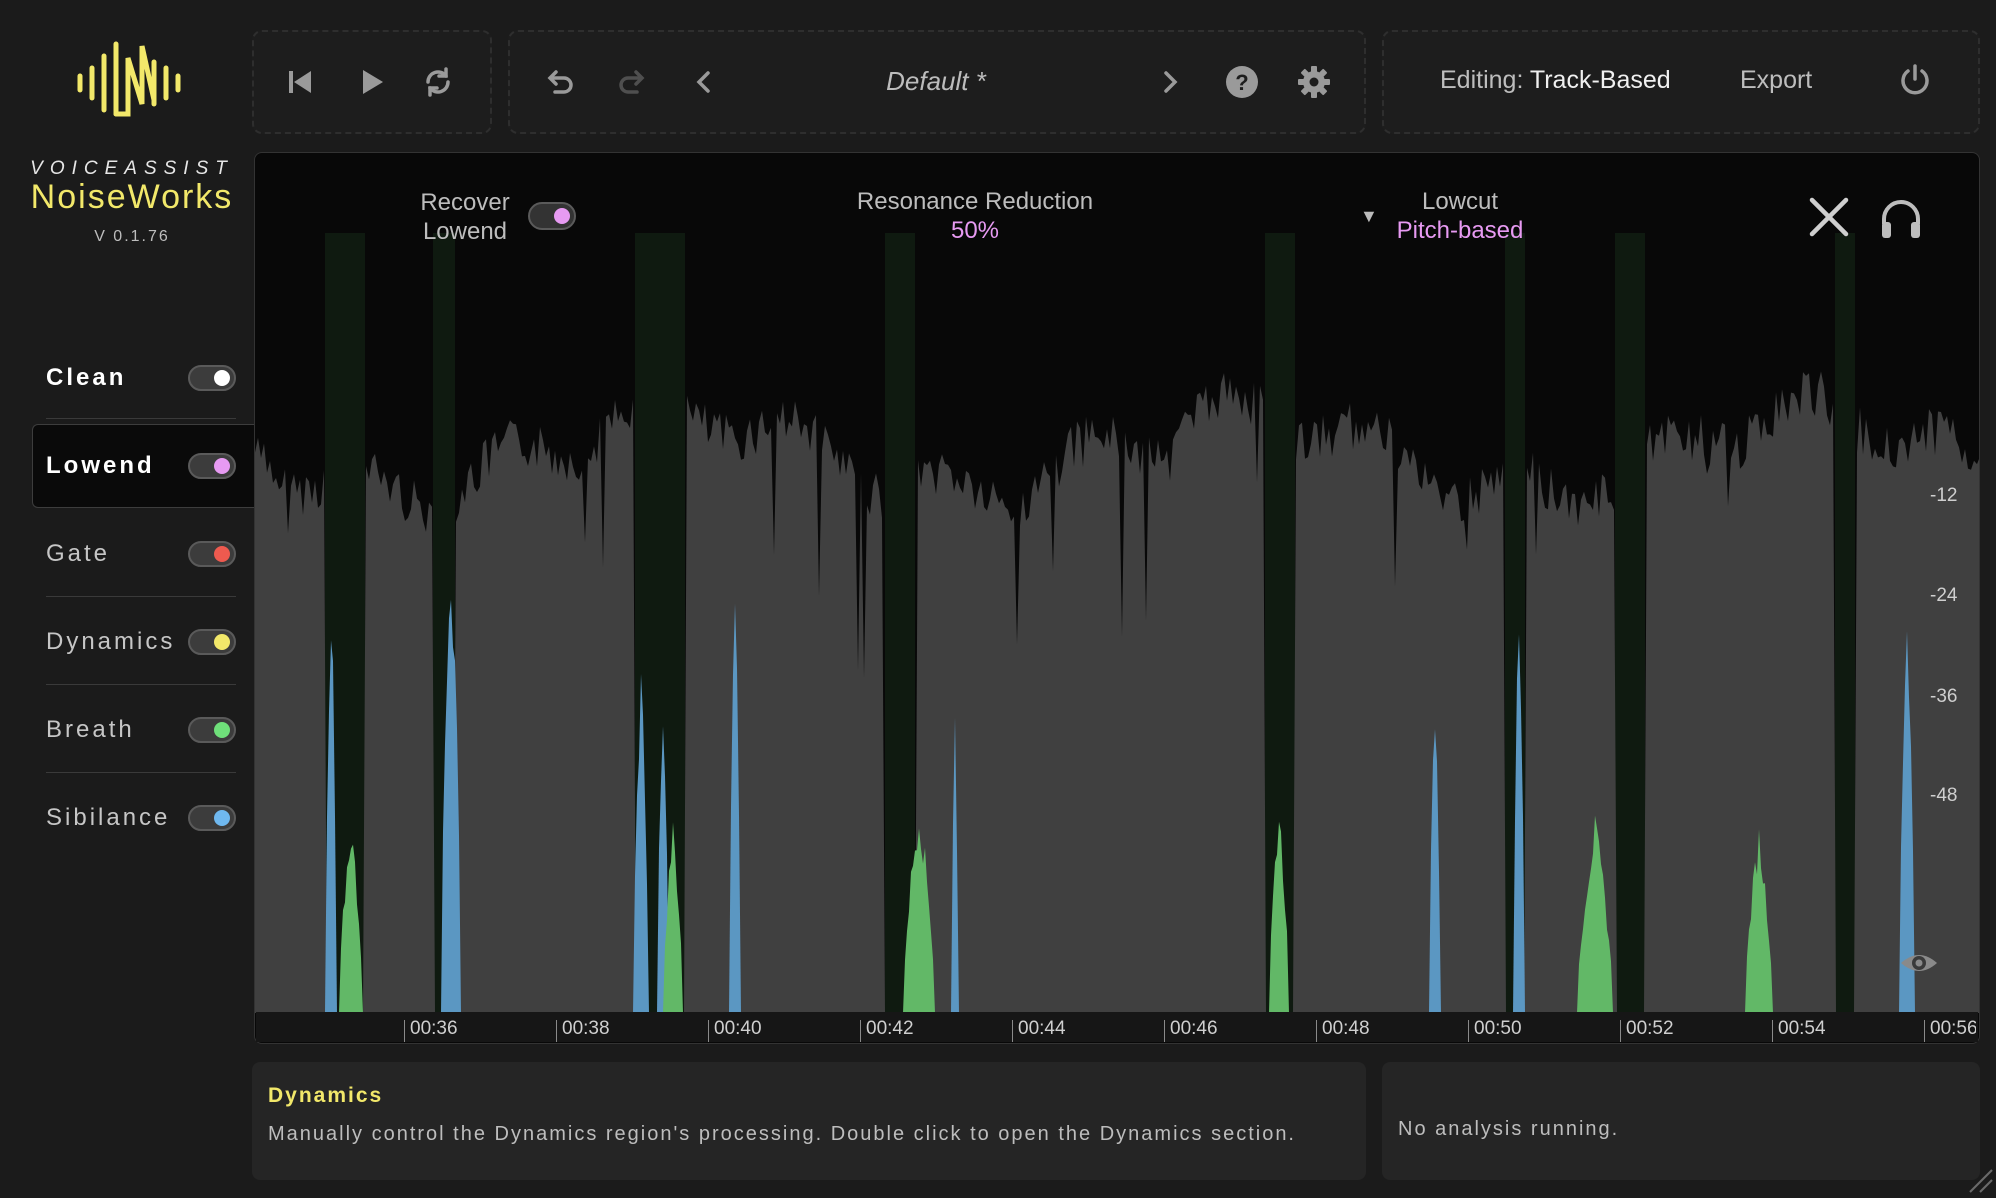 The height and width of the screenshot is (1198, 1996). Describe the element at coordinates (1829, 217) in the screenshot. I see `close-icon` at that location.